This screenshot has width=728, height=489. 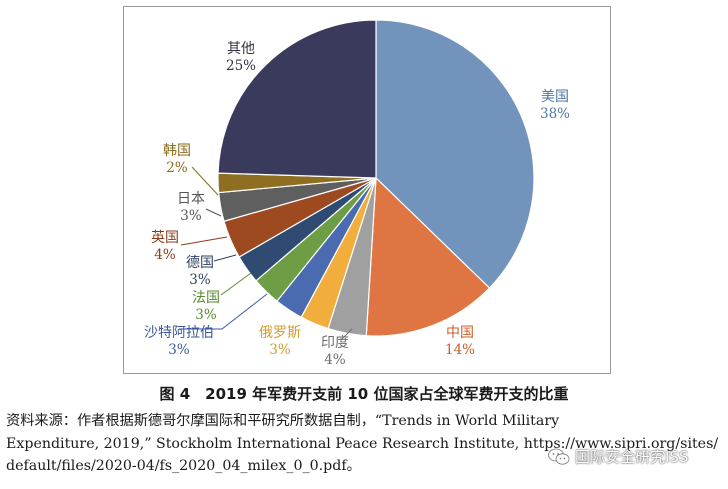 I want to click on slice-percent-label: 25%, so click(x=241, y=66).